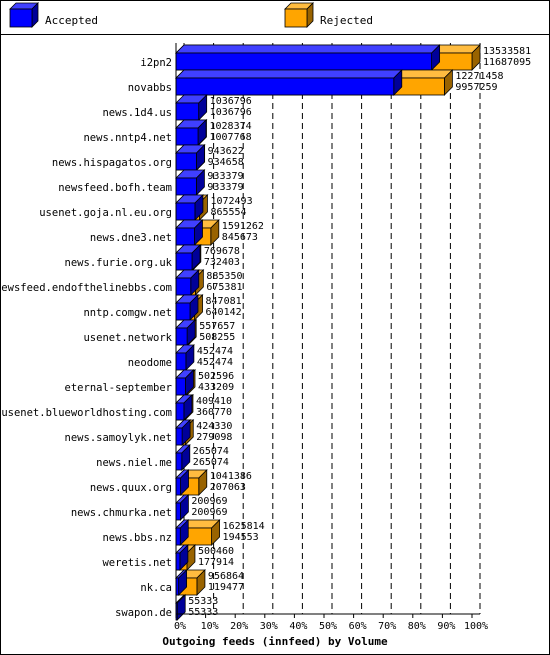  I want to click on category-label-10: nntp.comgw.net, so click(127, 313).